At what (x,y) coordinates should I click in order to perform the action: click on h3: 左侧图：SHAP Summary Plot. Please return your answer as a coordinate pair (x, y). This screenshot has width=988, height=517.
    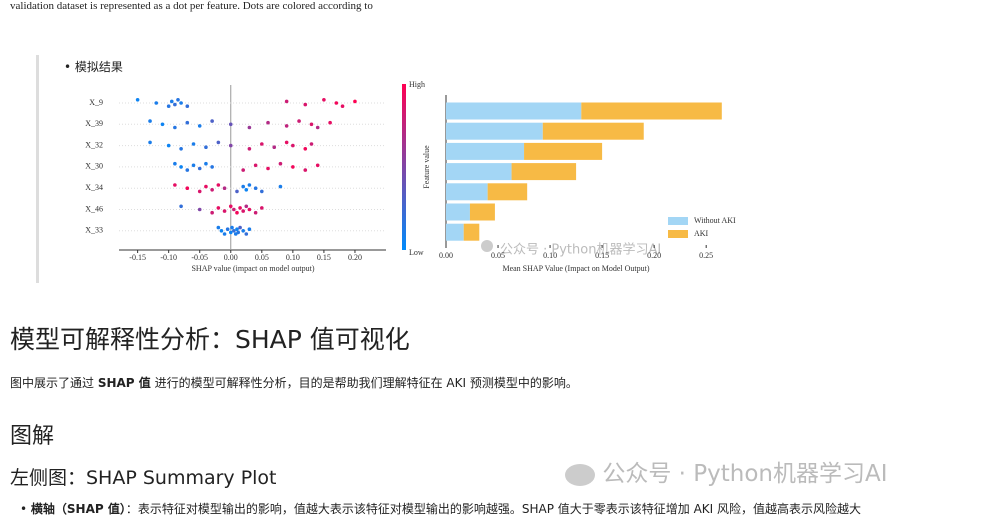
    Looking at the image, I should click on (143, 478).